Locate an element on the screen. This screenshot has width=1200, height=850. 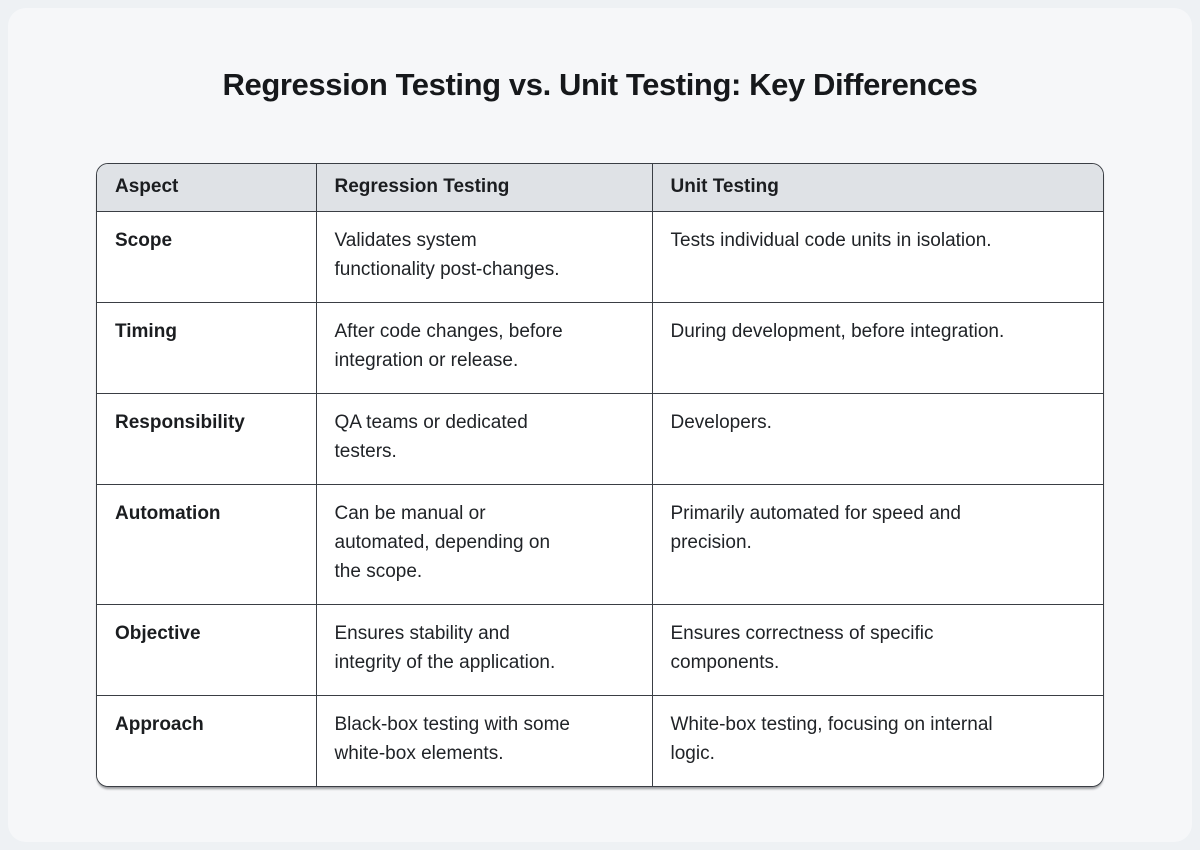
regression-cell: QA teams or dedicated testers. is located at coordinates (484, 439).